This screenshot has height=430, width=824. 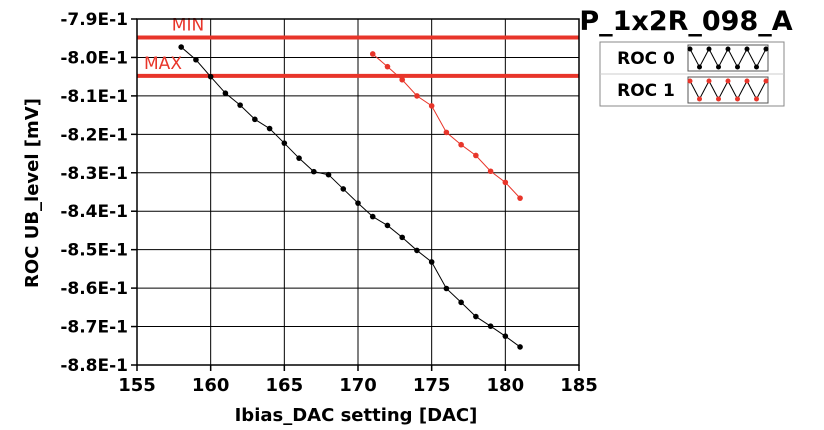 I want to click on y-tick-label: -8.2E-1, so click(x=94, y=135).